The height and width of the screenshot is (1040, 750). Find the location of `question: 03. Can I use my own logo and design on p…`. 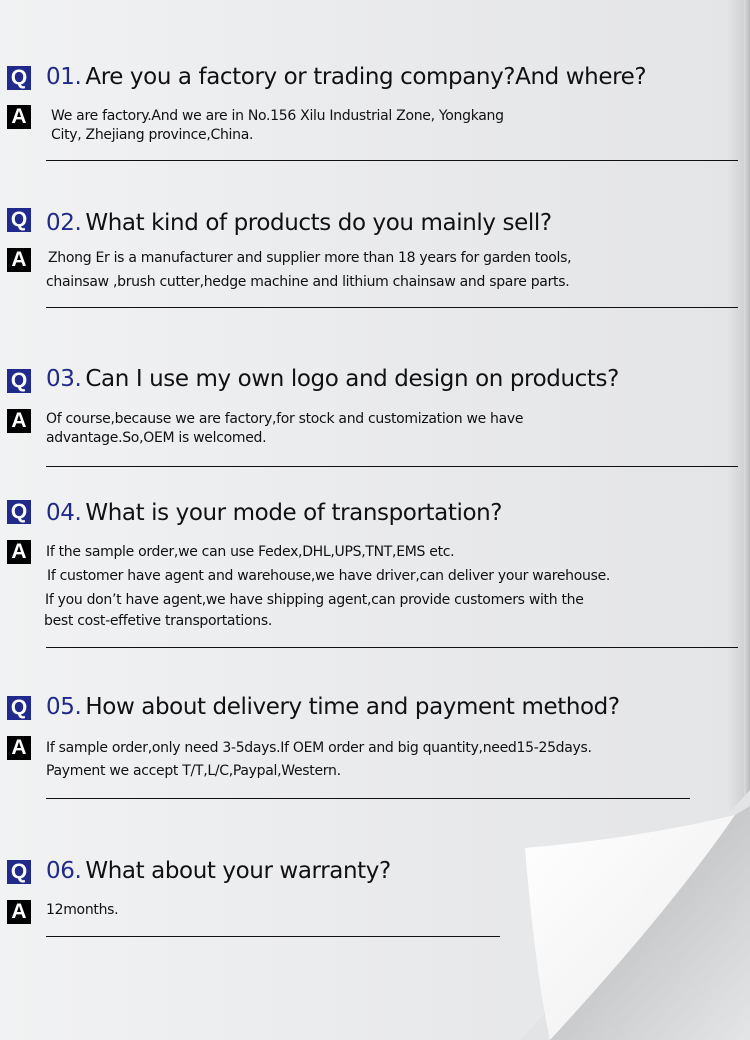

question: 03. Can I use my own logo and design on p… is located at coordinates (332, 379).